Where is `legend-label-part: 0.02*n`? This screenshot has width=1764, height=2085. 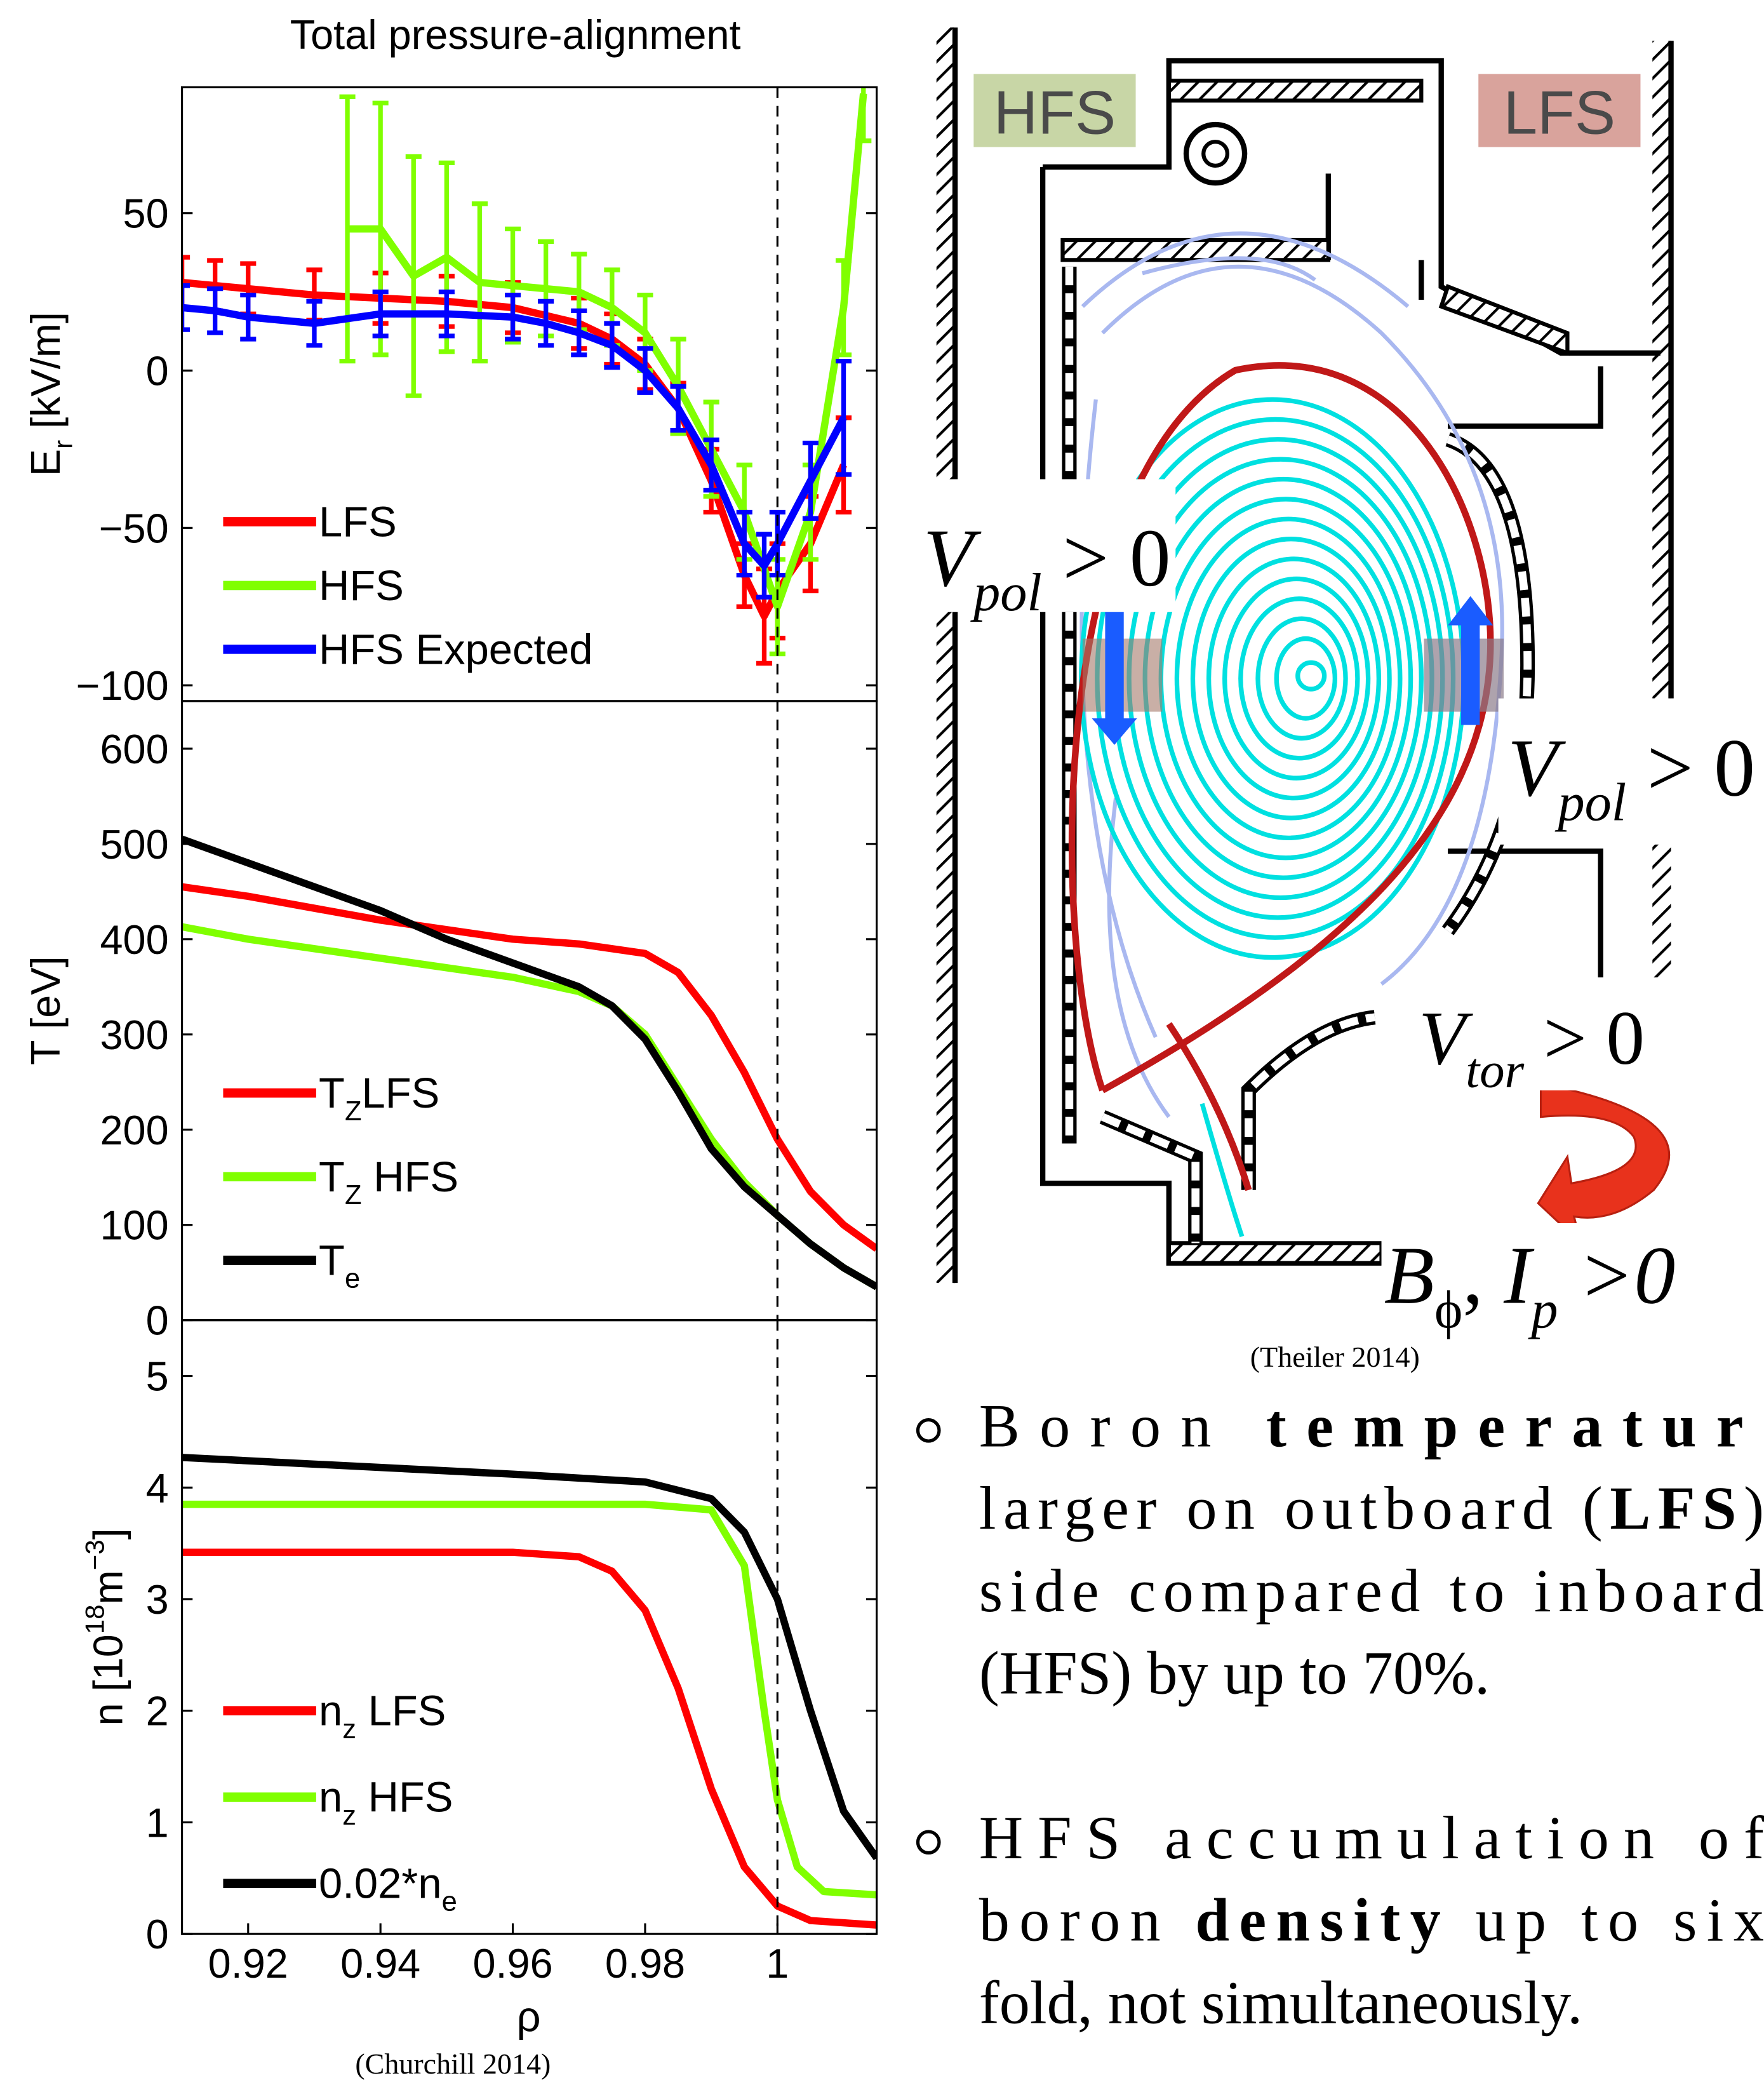
legend-label-part: 0.02*n is located at coordinates (380, 1884).